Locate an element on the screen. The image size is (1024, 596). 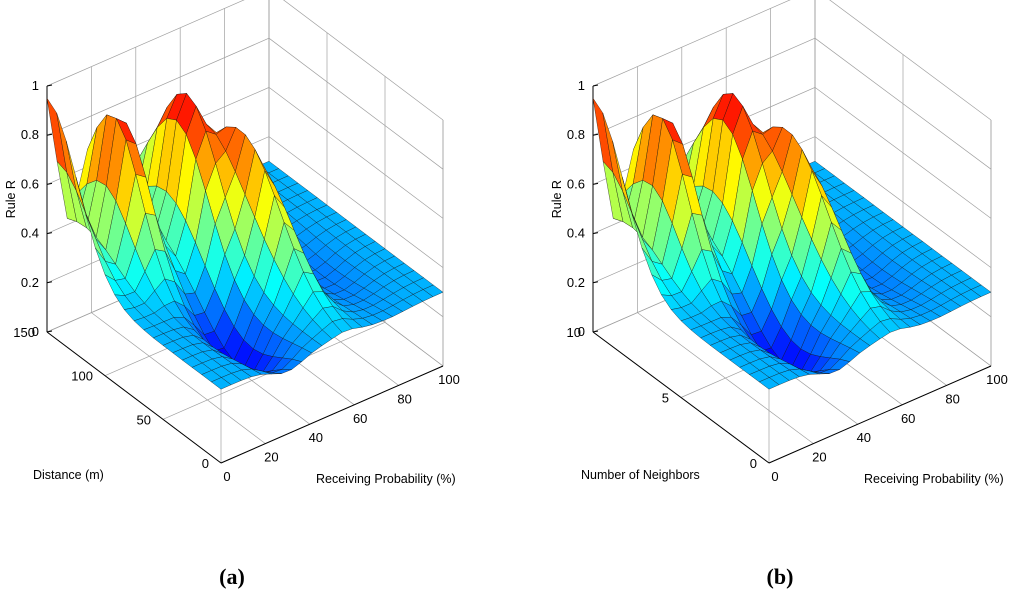
figure-caption: (a) is located at coordinates (232, 576).